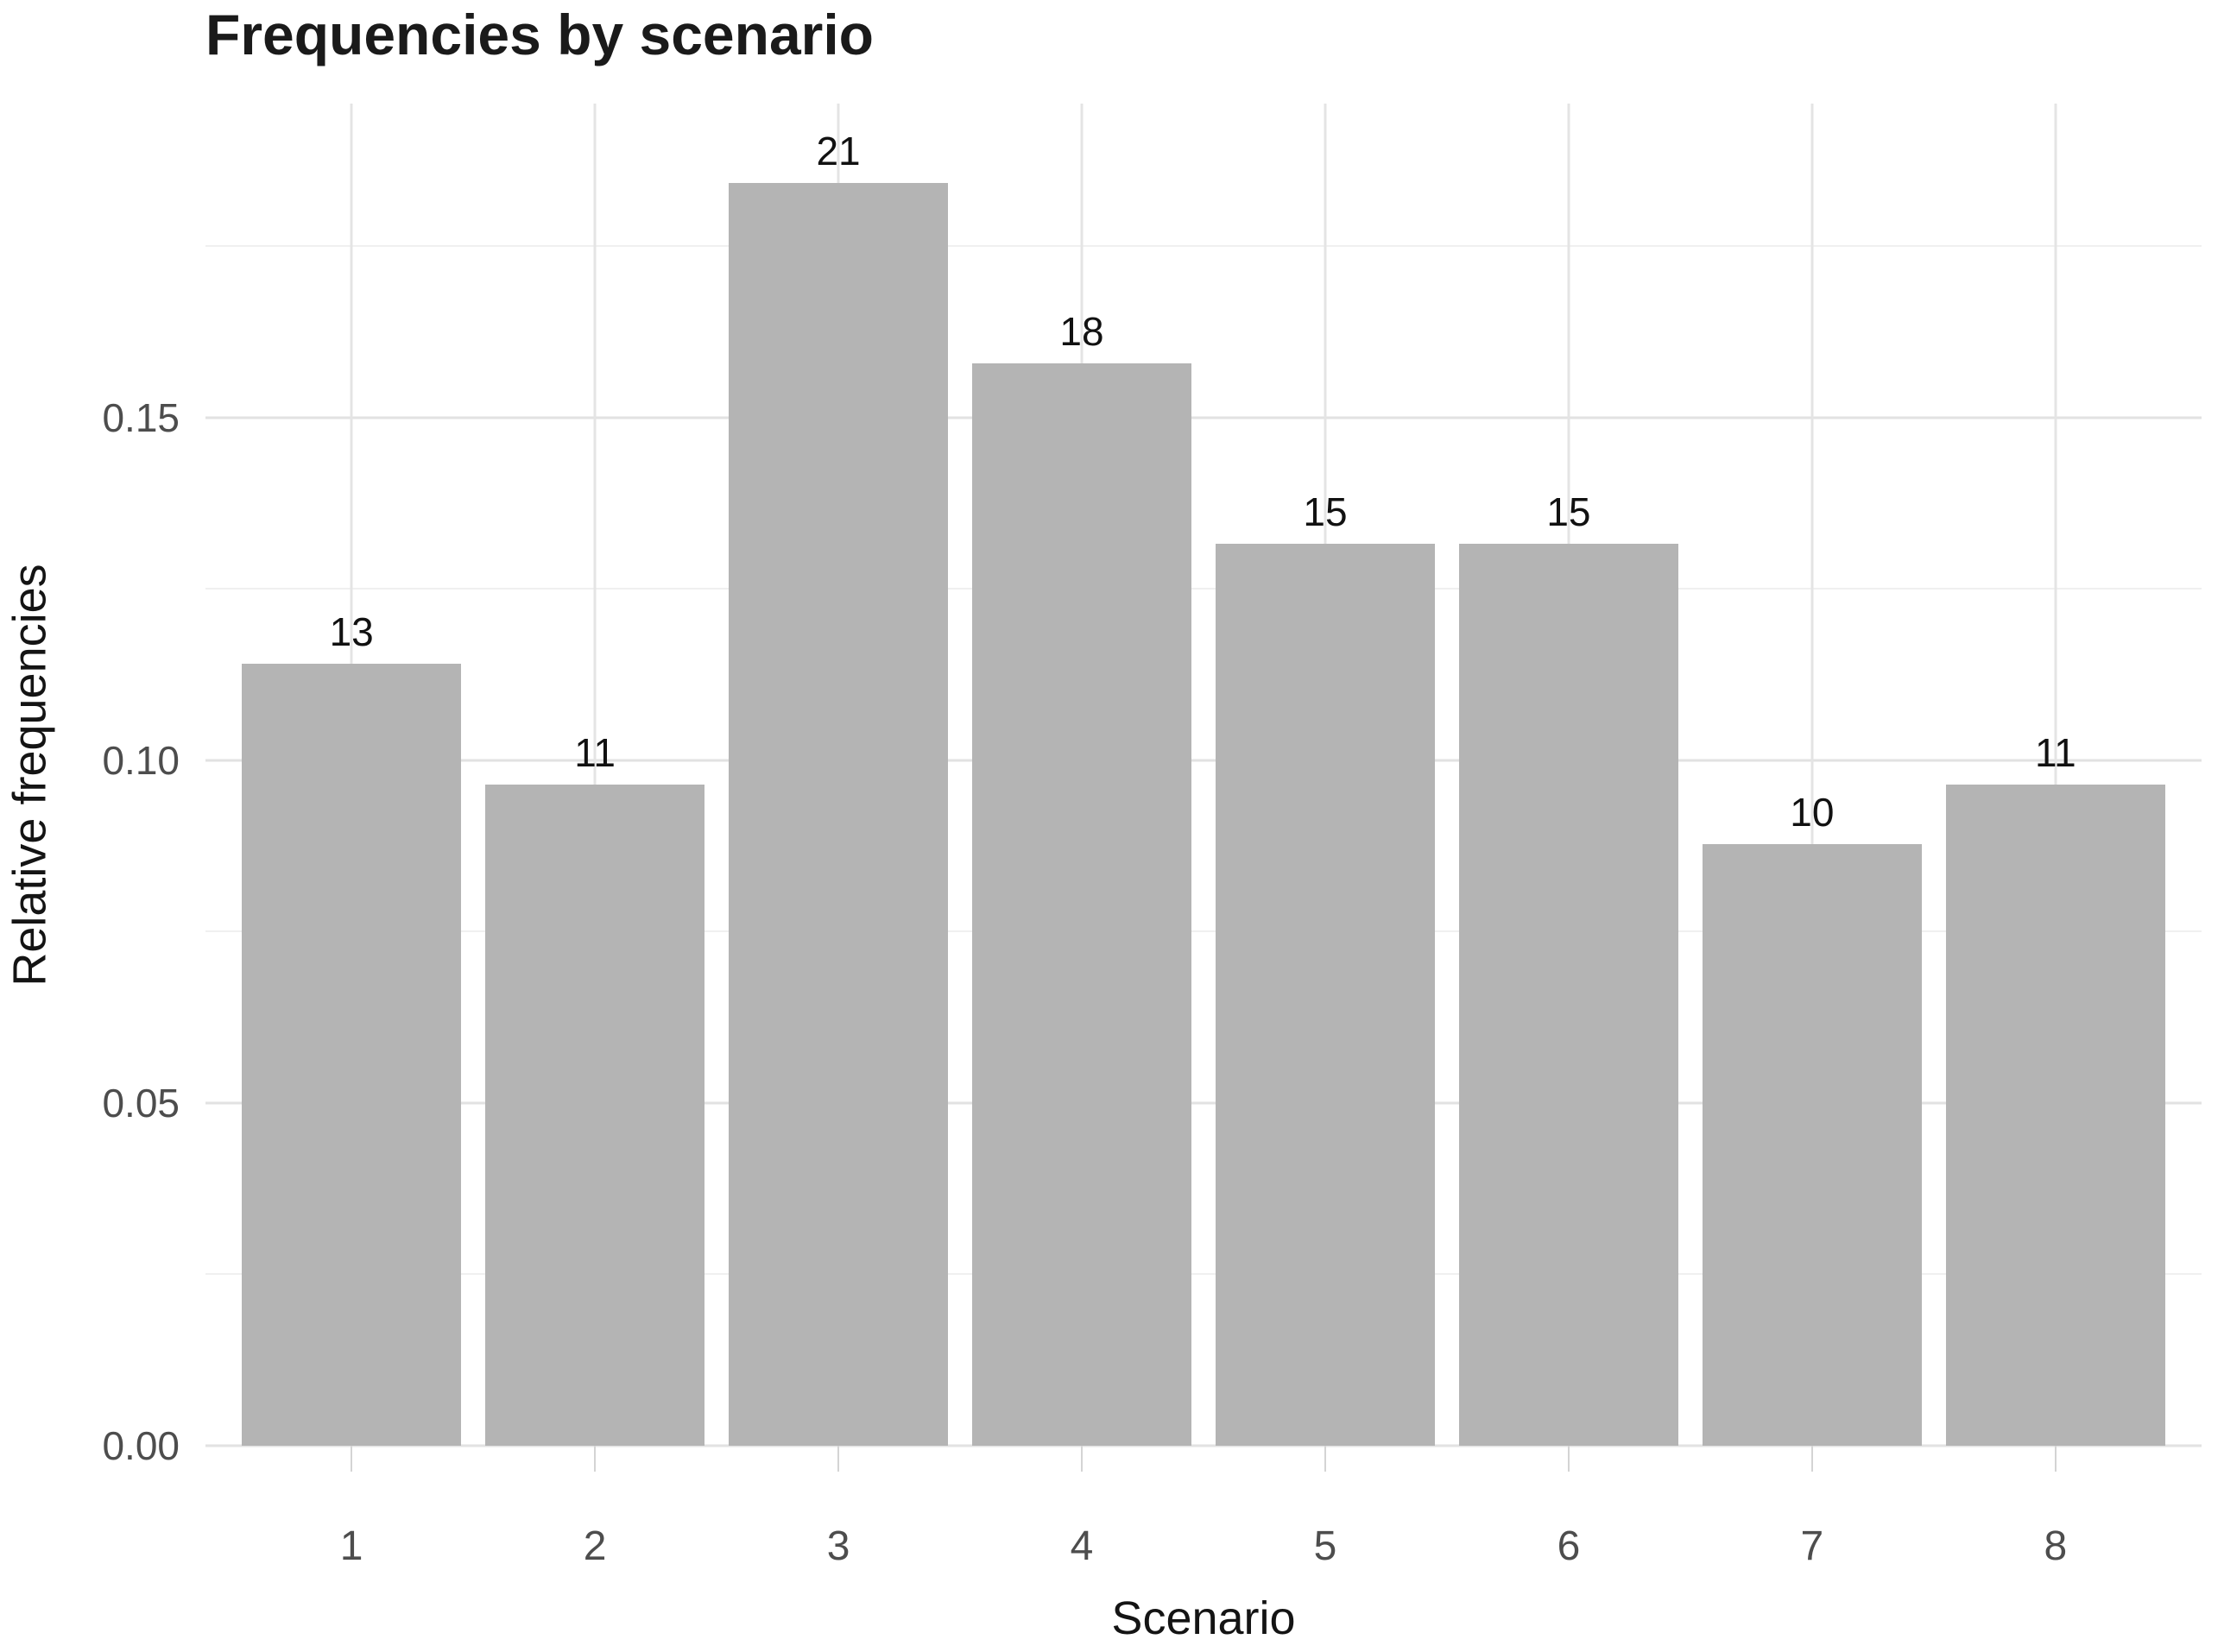 This screenshot has height=1652, width=2224. I want to click on x-tick-label: 7, so click(1812, 1546).